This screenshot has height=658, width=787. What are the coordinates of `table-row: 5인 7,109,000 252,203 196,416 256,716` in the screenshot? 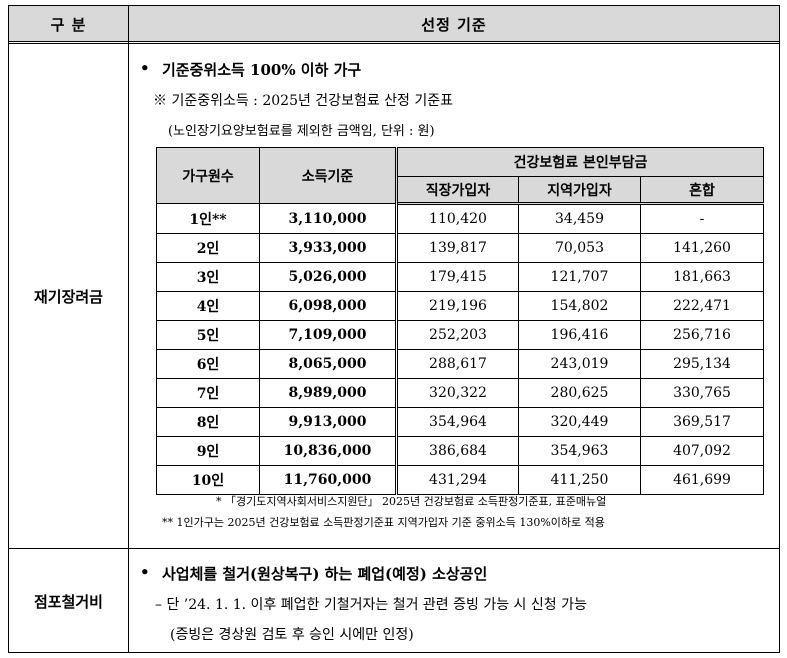 It's located at (460, 335).